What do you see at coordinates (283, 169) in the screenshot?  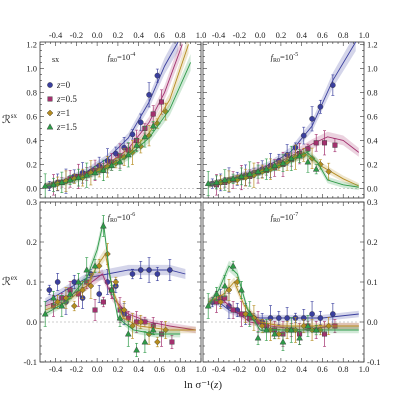 I see `error-band-z=1.5` at bounding box center [283, 169].